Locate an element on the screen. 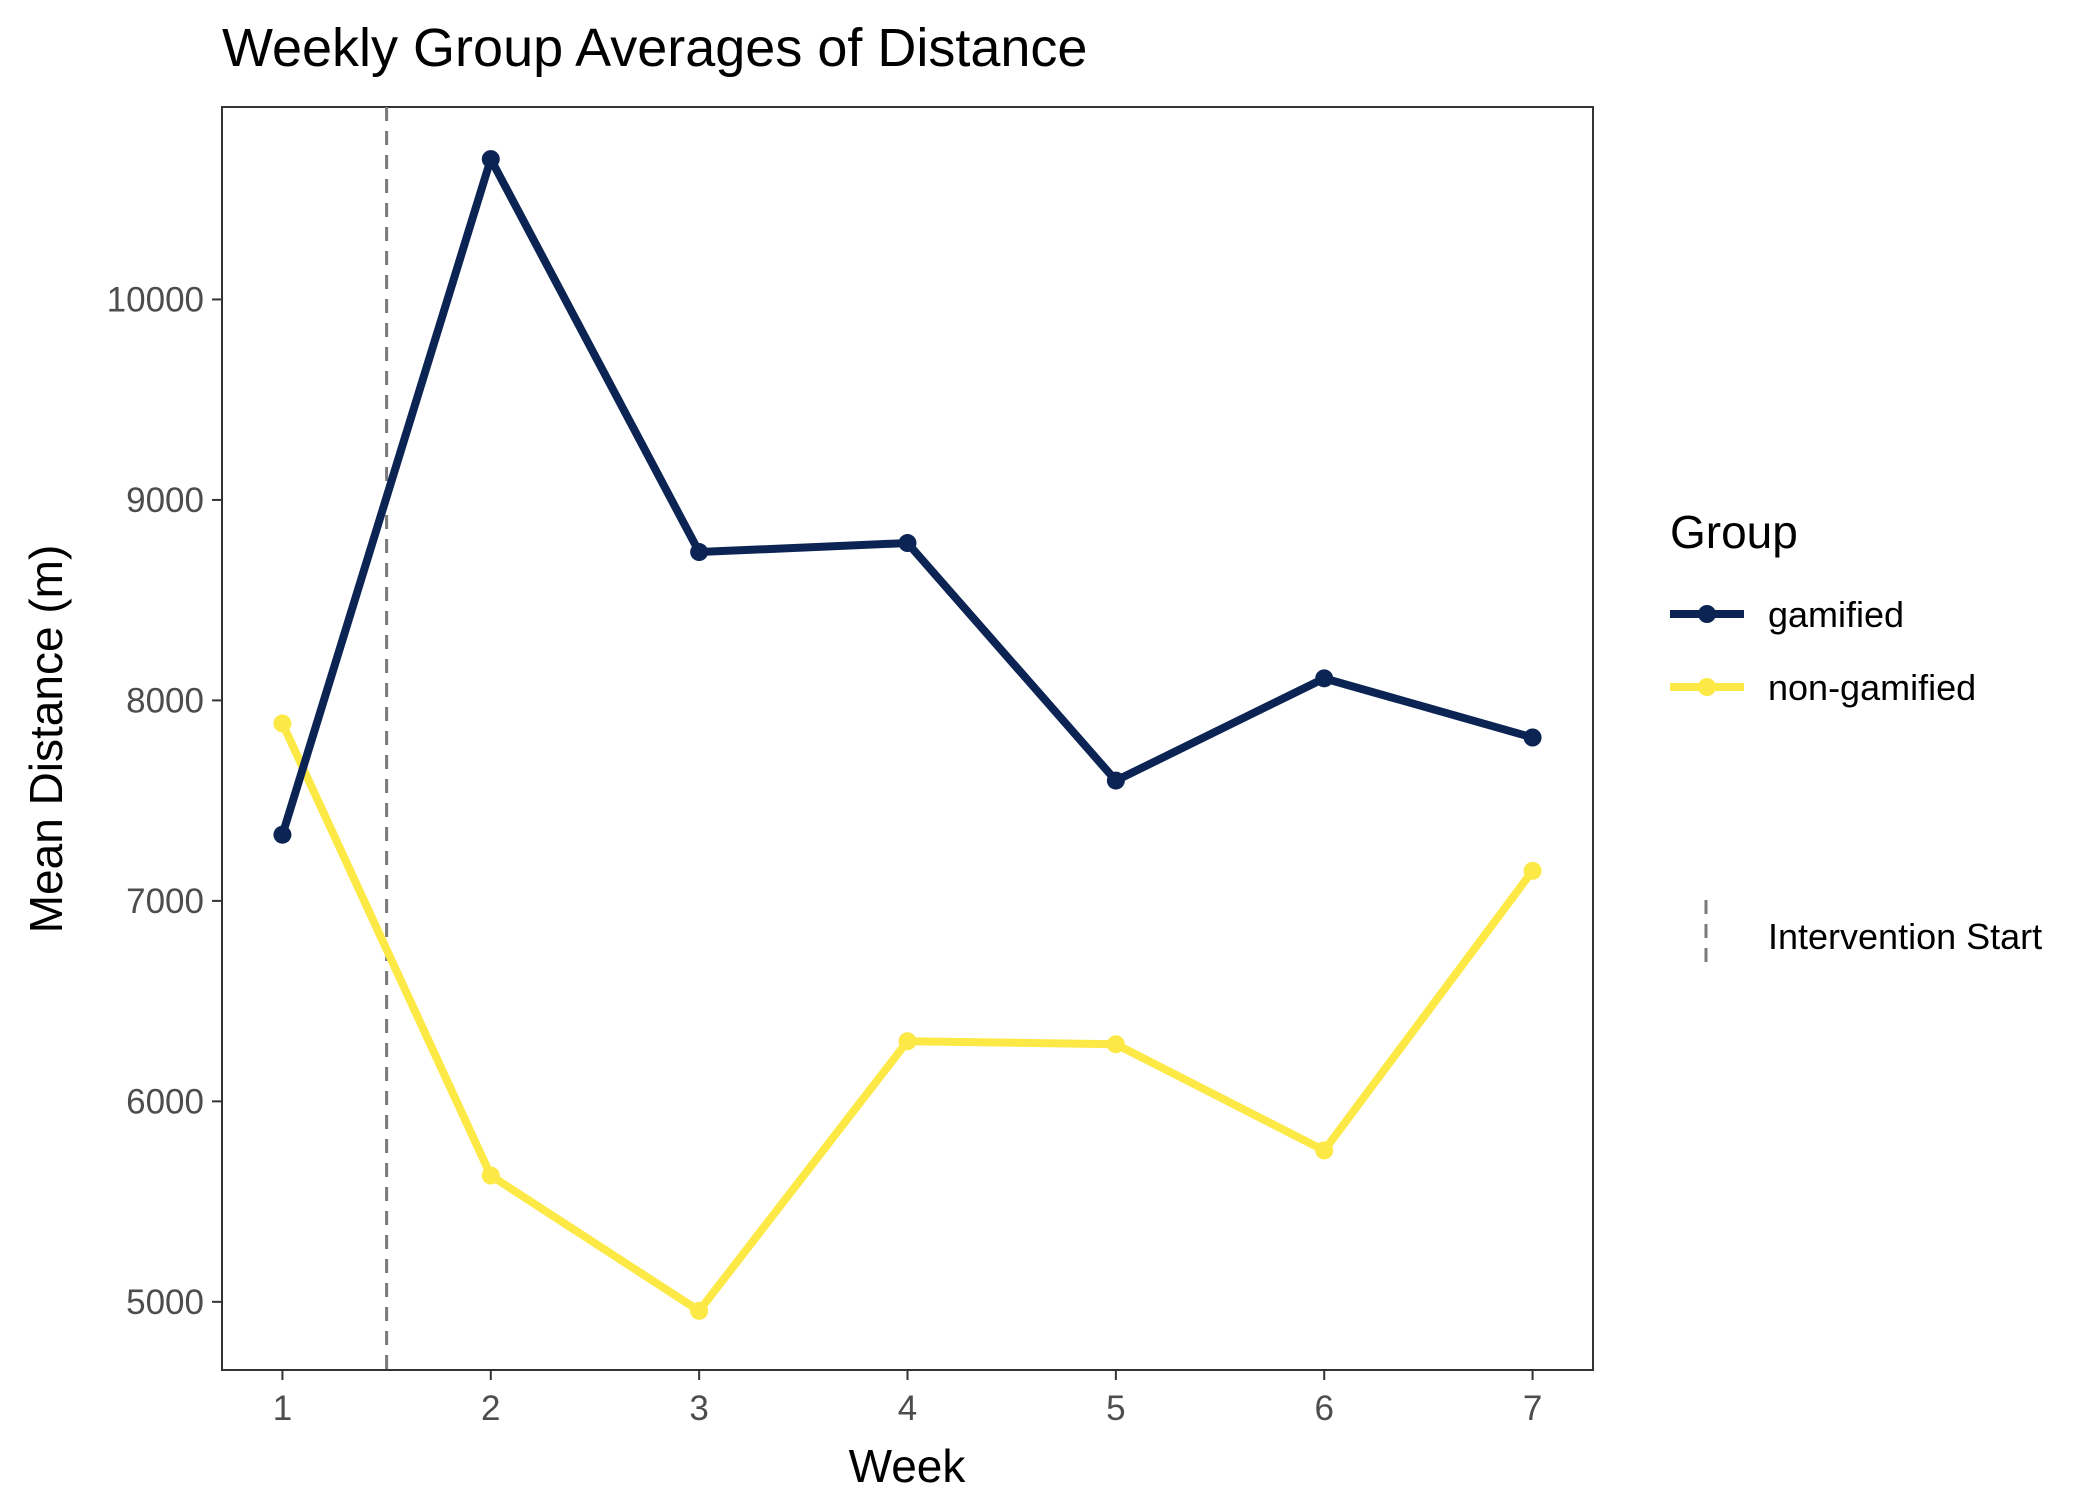 This screenshot has width=2100, height=1500. legend-label: gamified is located at coordinates (1836, 614).